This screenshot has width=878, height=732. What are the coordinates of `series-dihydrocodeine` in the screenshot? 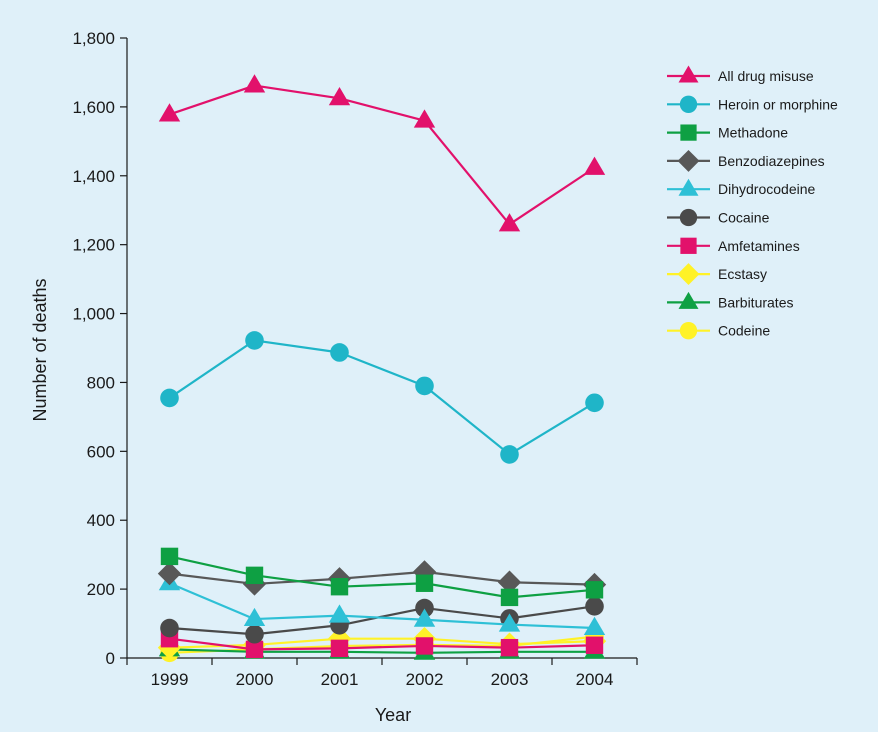 It's located at (382, 604).